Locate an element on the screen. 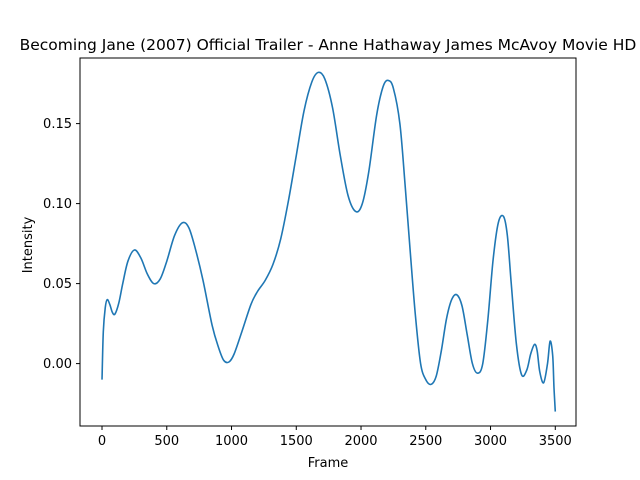  x-tick-label: 1500 is located at coordinates (296, 441).